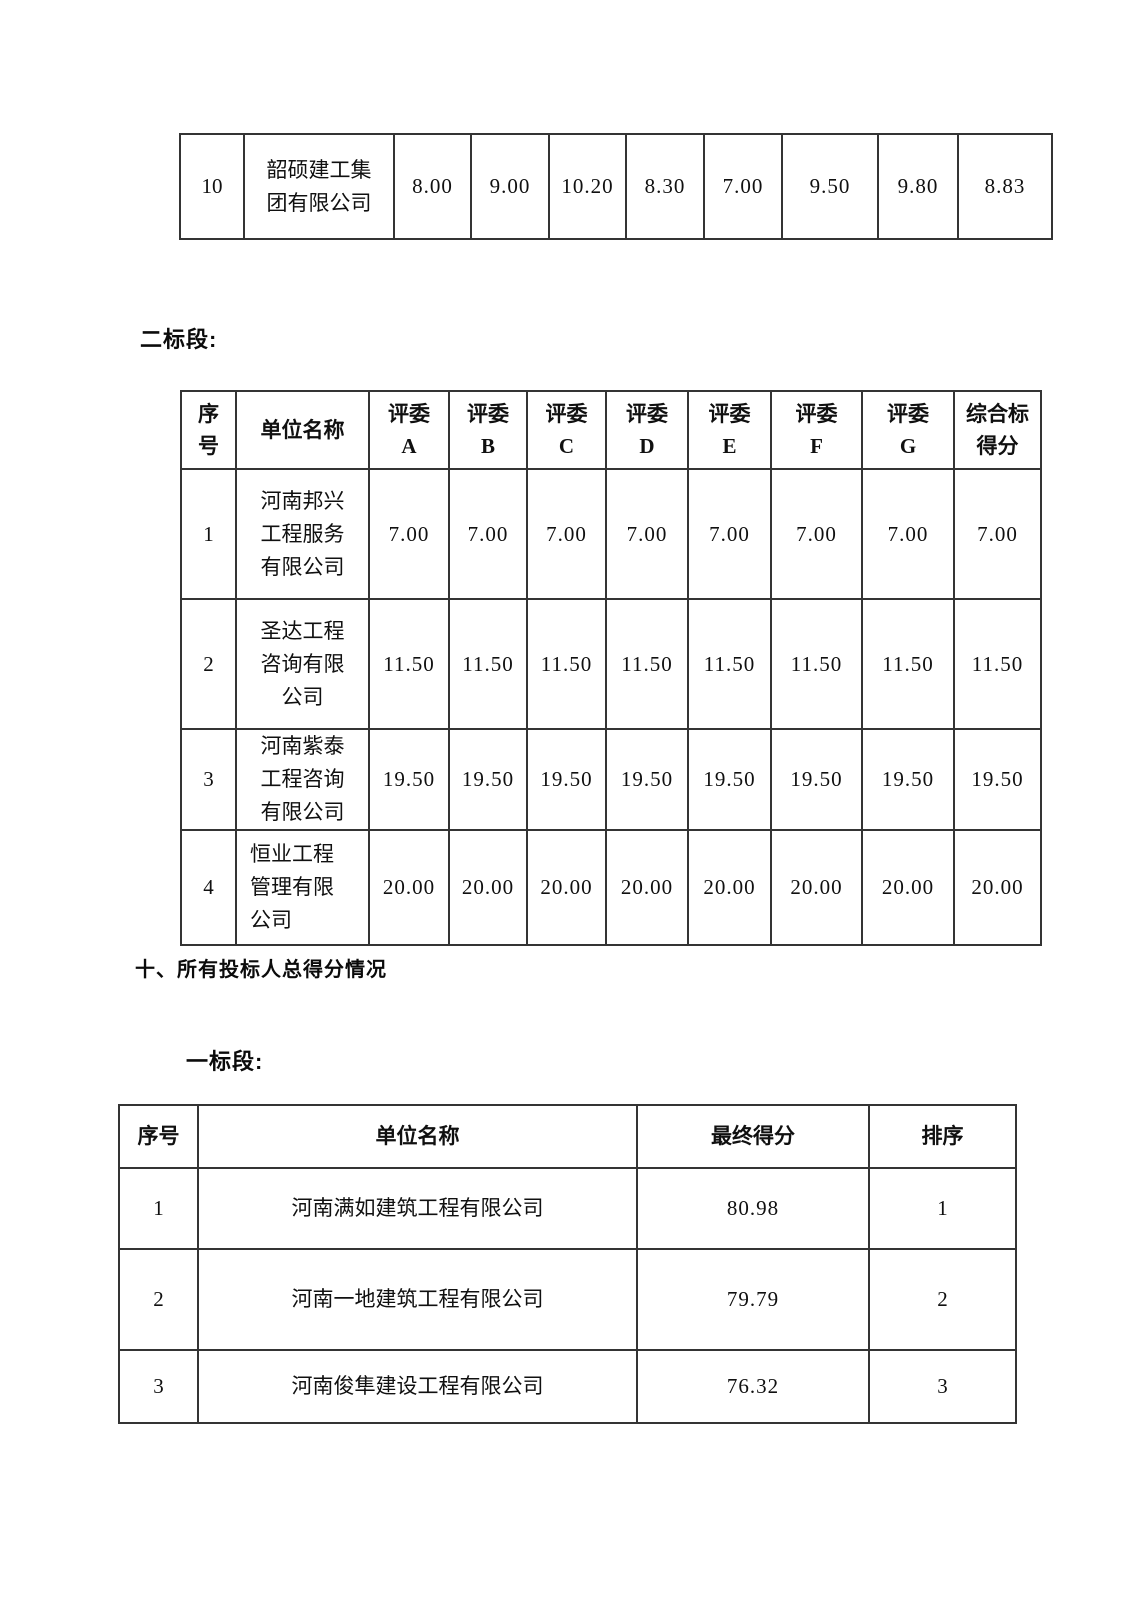  What do you see at coordinates (908, 779) in the screenshot?
I see `score-cell-g: 19.50` at bounding box center [908, 779].